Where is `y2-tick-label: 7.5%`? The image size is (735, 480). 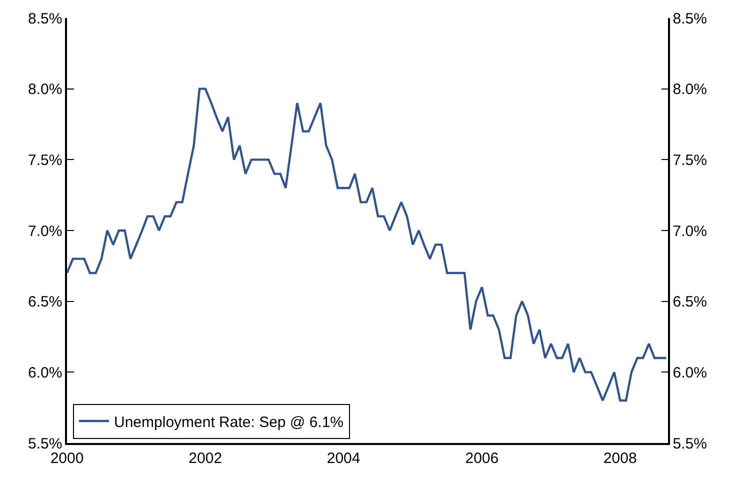
y2-tick-label: 7.5% is located at coordinates (689, 160).